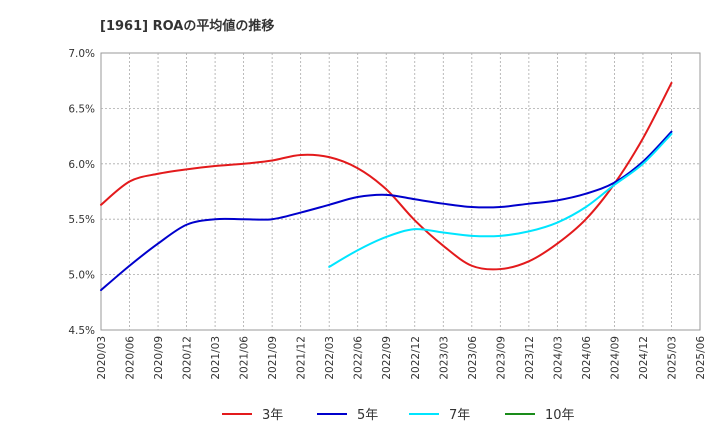  Describe the element at coordinates (81, 54) in the screenshot. I see `y-tick-label: 7.0%` at that location.